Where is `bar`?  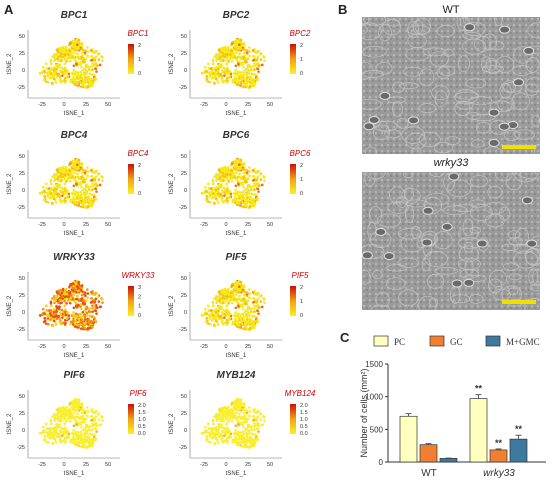 bar is located at coordinates (478, 430).